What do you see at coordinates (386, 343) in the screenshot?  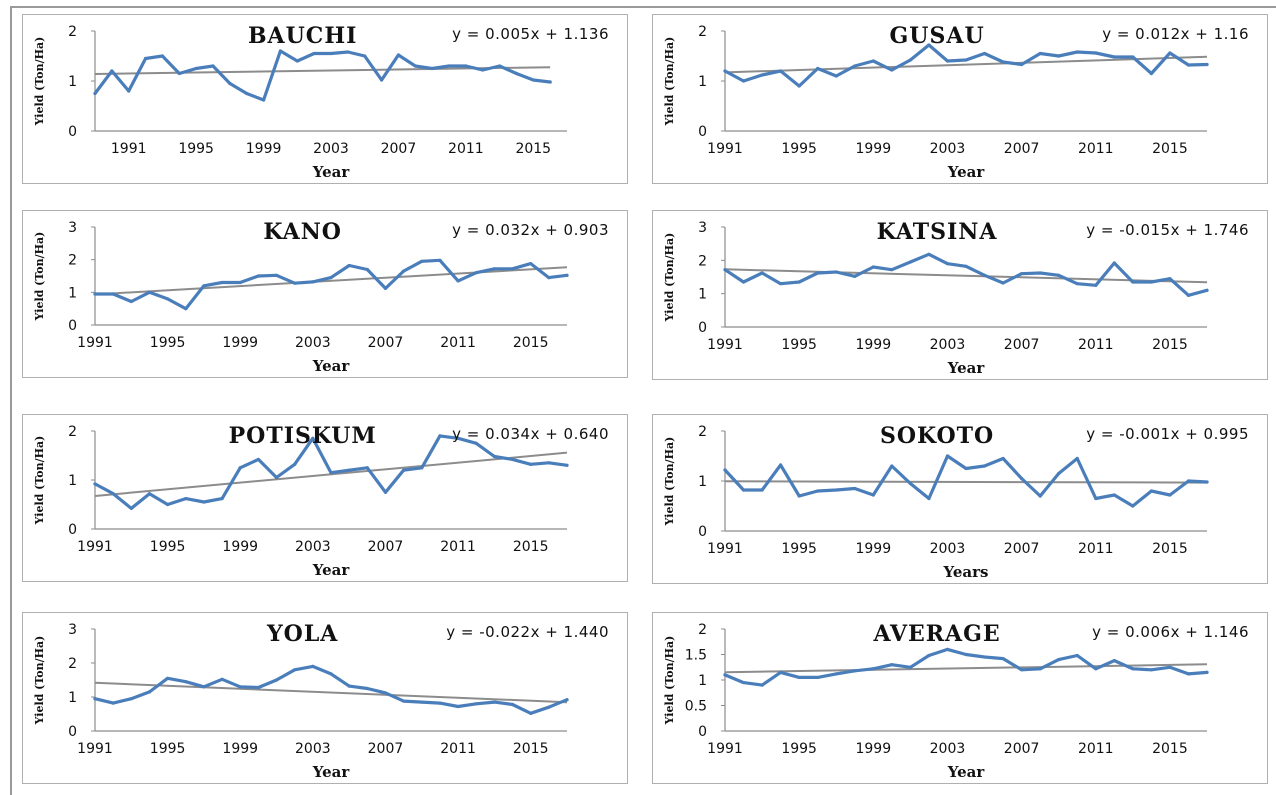 I see `kano-x-tick-label: 2007` at bounding box center [386, 343].